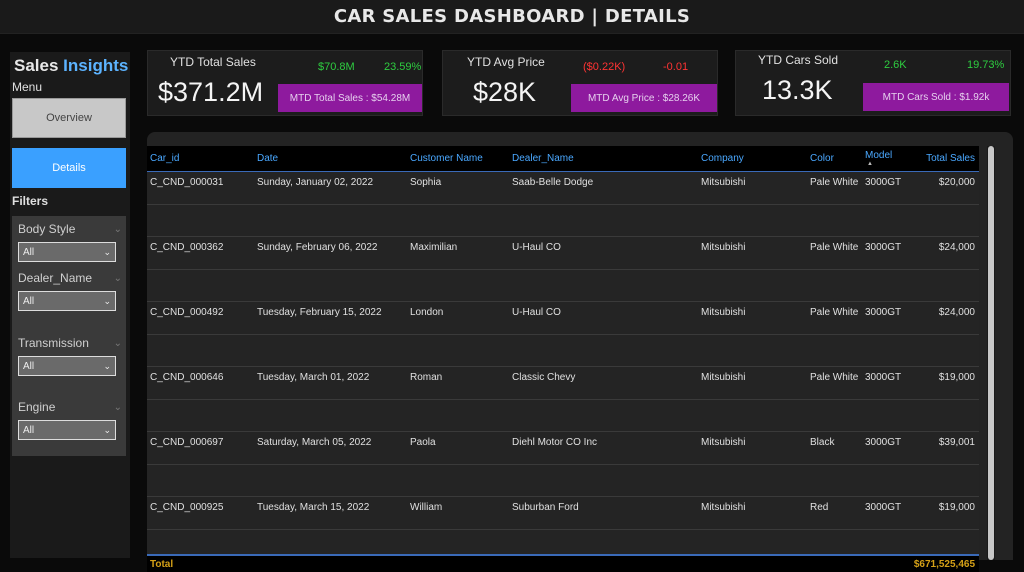 This screenshot has width=1024, height=572. I want to click on page-title: CAR SALES DASHBOARD | DETAILS, so click(512, 16).